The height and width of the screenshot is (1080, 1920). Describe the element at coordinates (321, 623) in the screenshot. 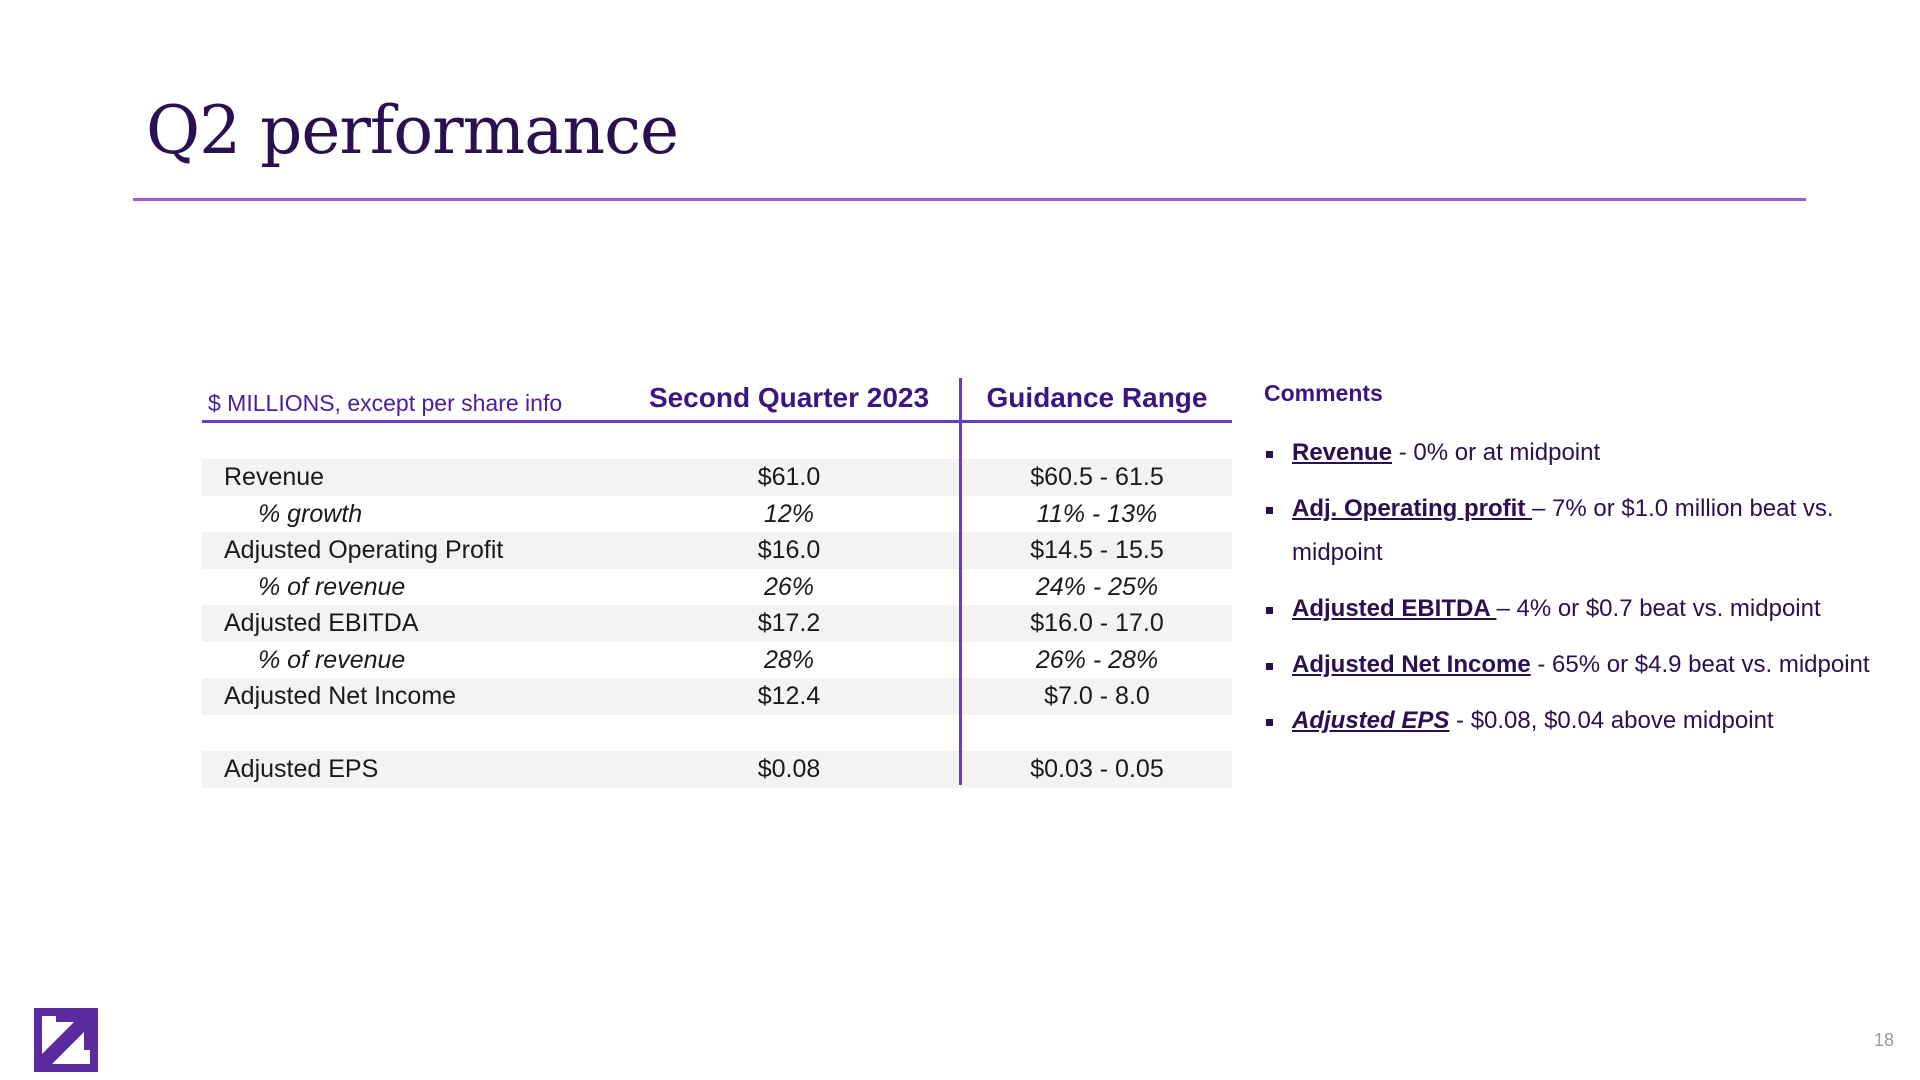

I see `row-label: Adjusted EBITDA` at that location.